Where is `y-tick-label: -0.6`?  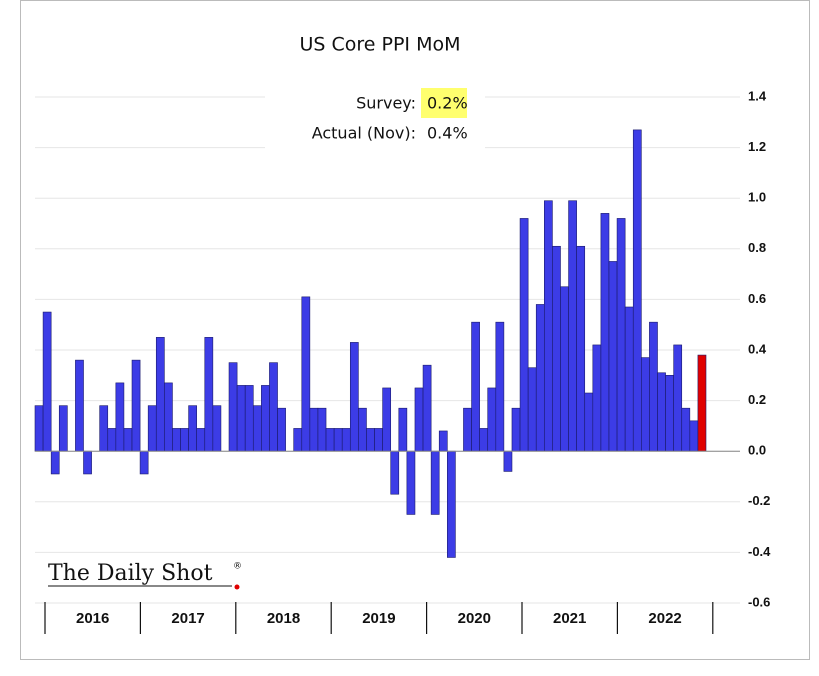 y-tick-label: -0.6 is located at coordinates (759, 601).